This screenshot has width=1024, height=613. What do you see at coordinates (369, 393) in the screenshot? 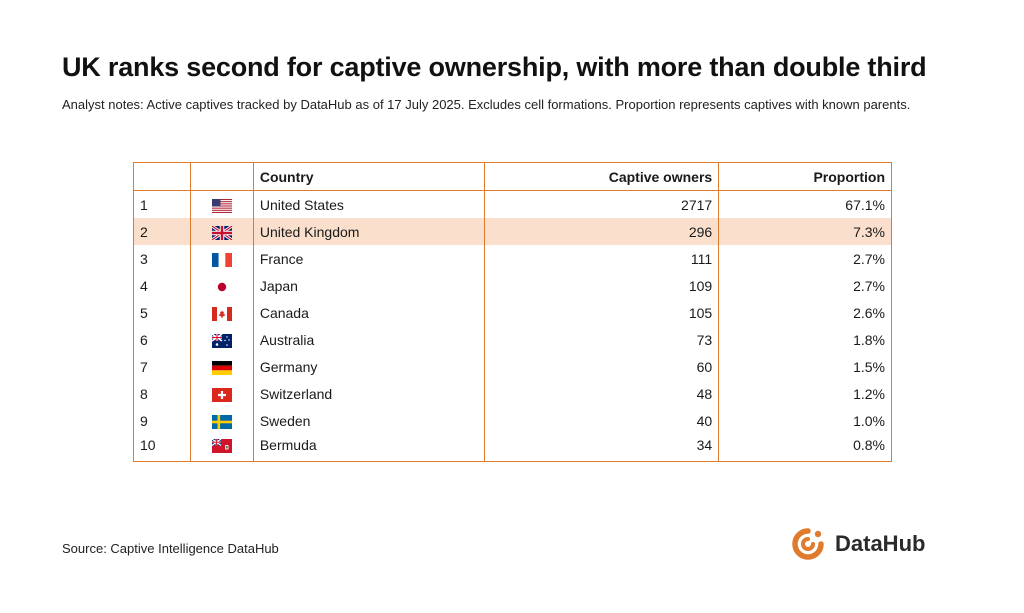
I see `country-cell: Switzerland` at bounding box center [369, 393].